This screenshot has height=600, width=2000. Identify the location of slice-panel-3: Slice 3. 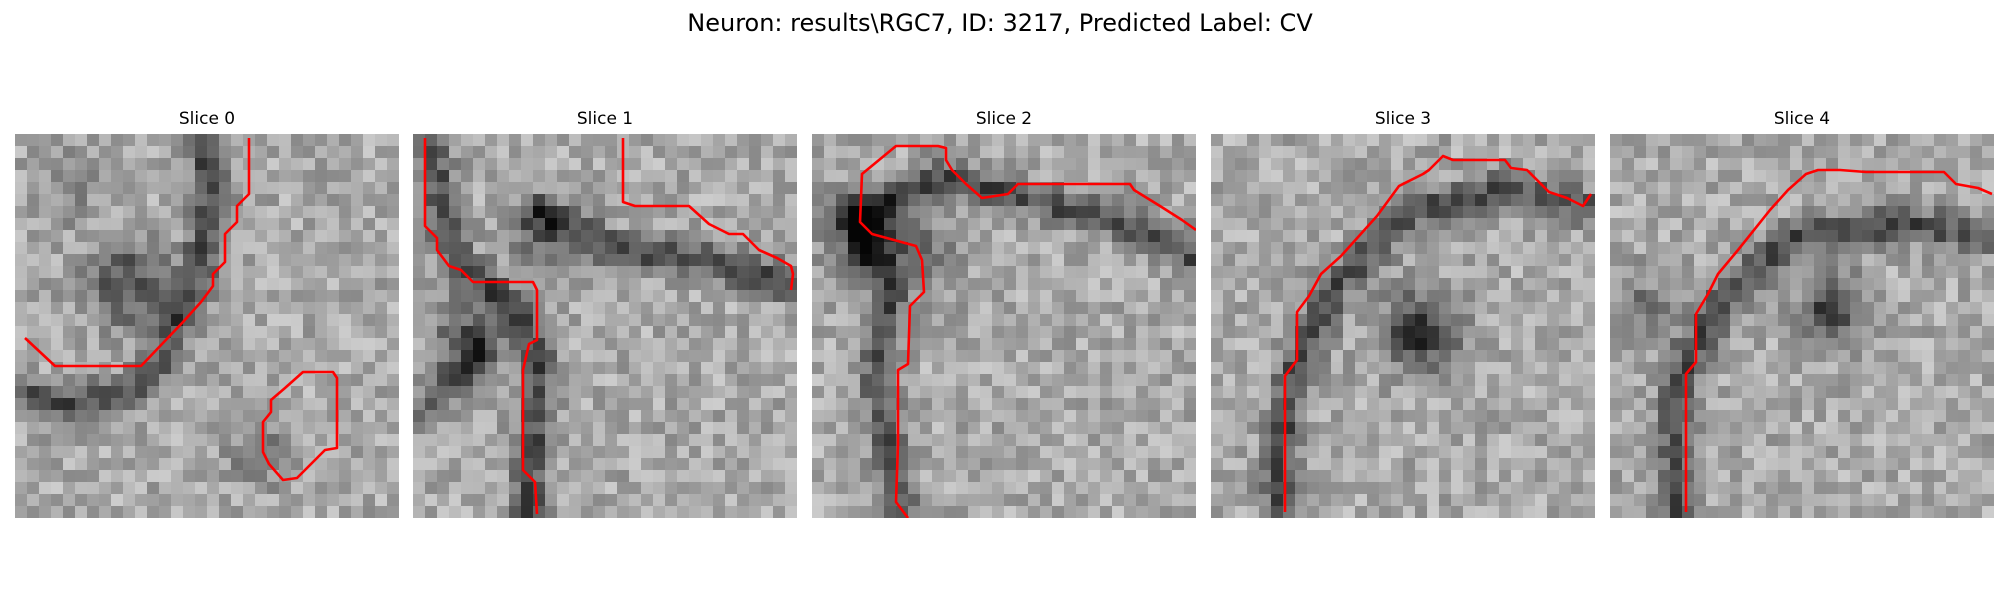
(1403, 313).